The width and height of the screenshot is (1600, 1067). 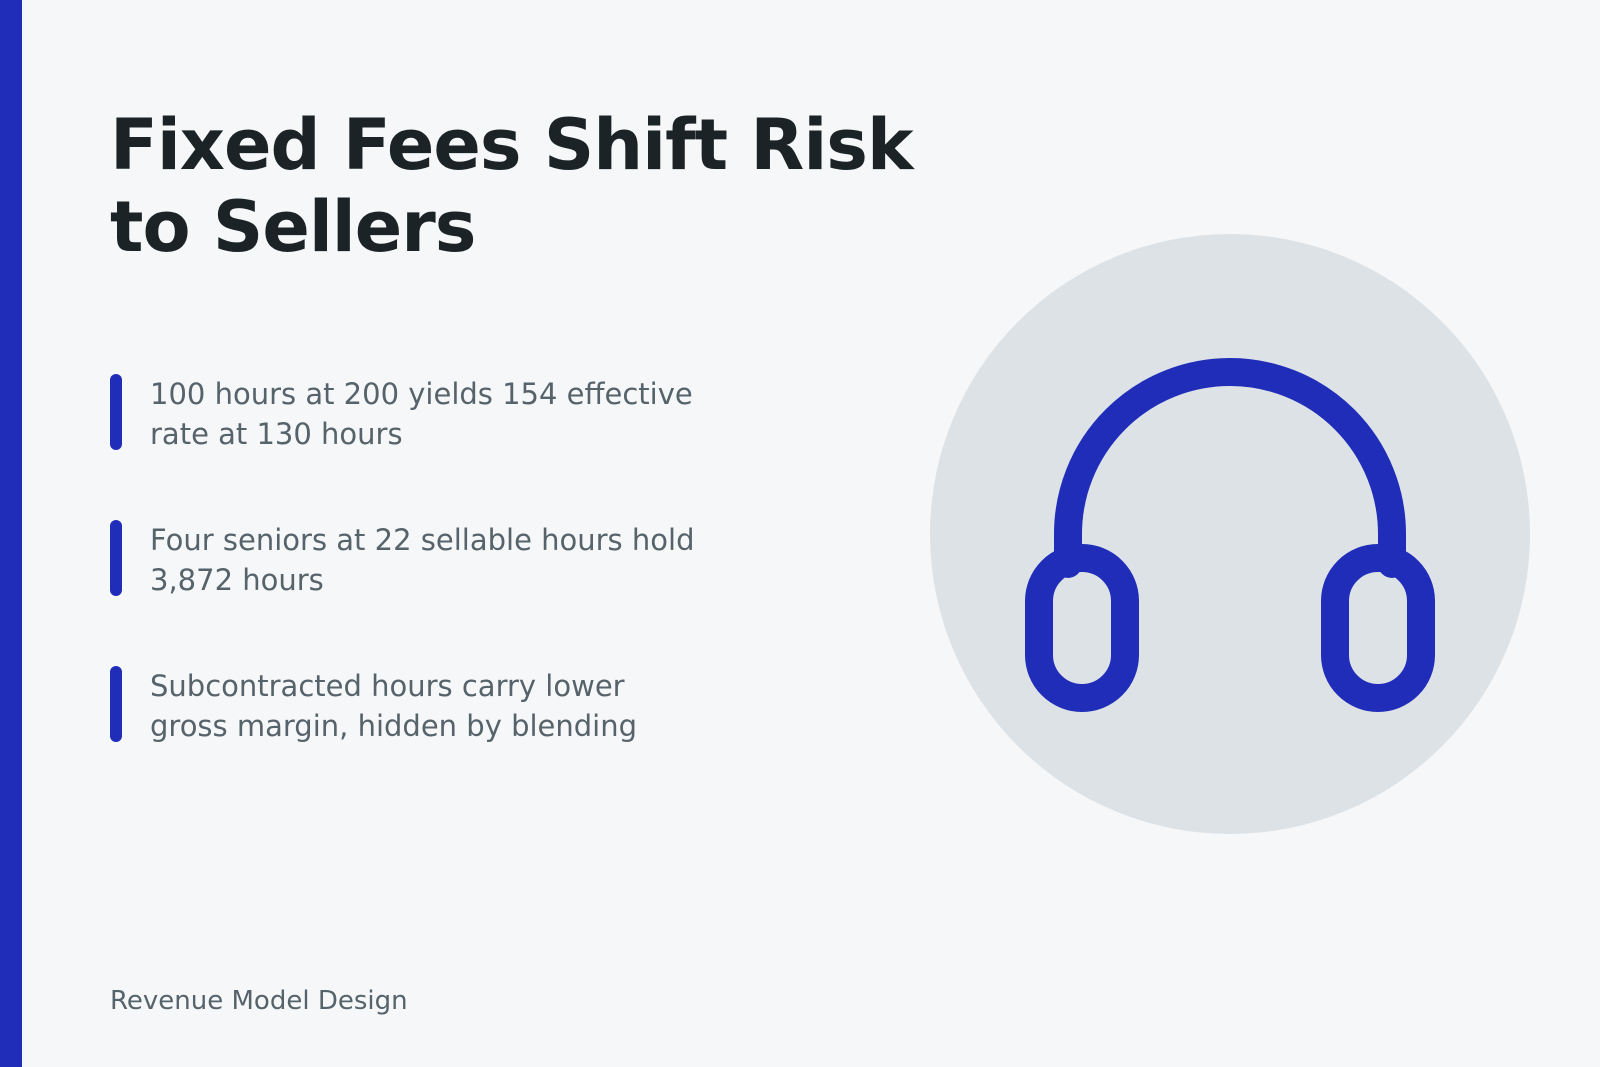 What do you see at coordinates (259, 1001) in the screenshot?
I see `footer-label: Revenue Model Design` at bounding box center [259, 1001].